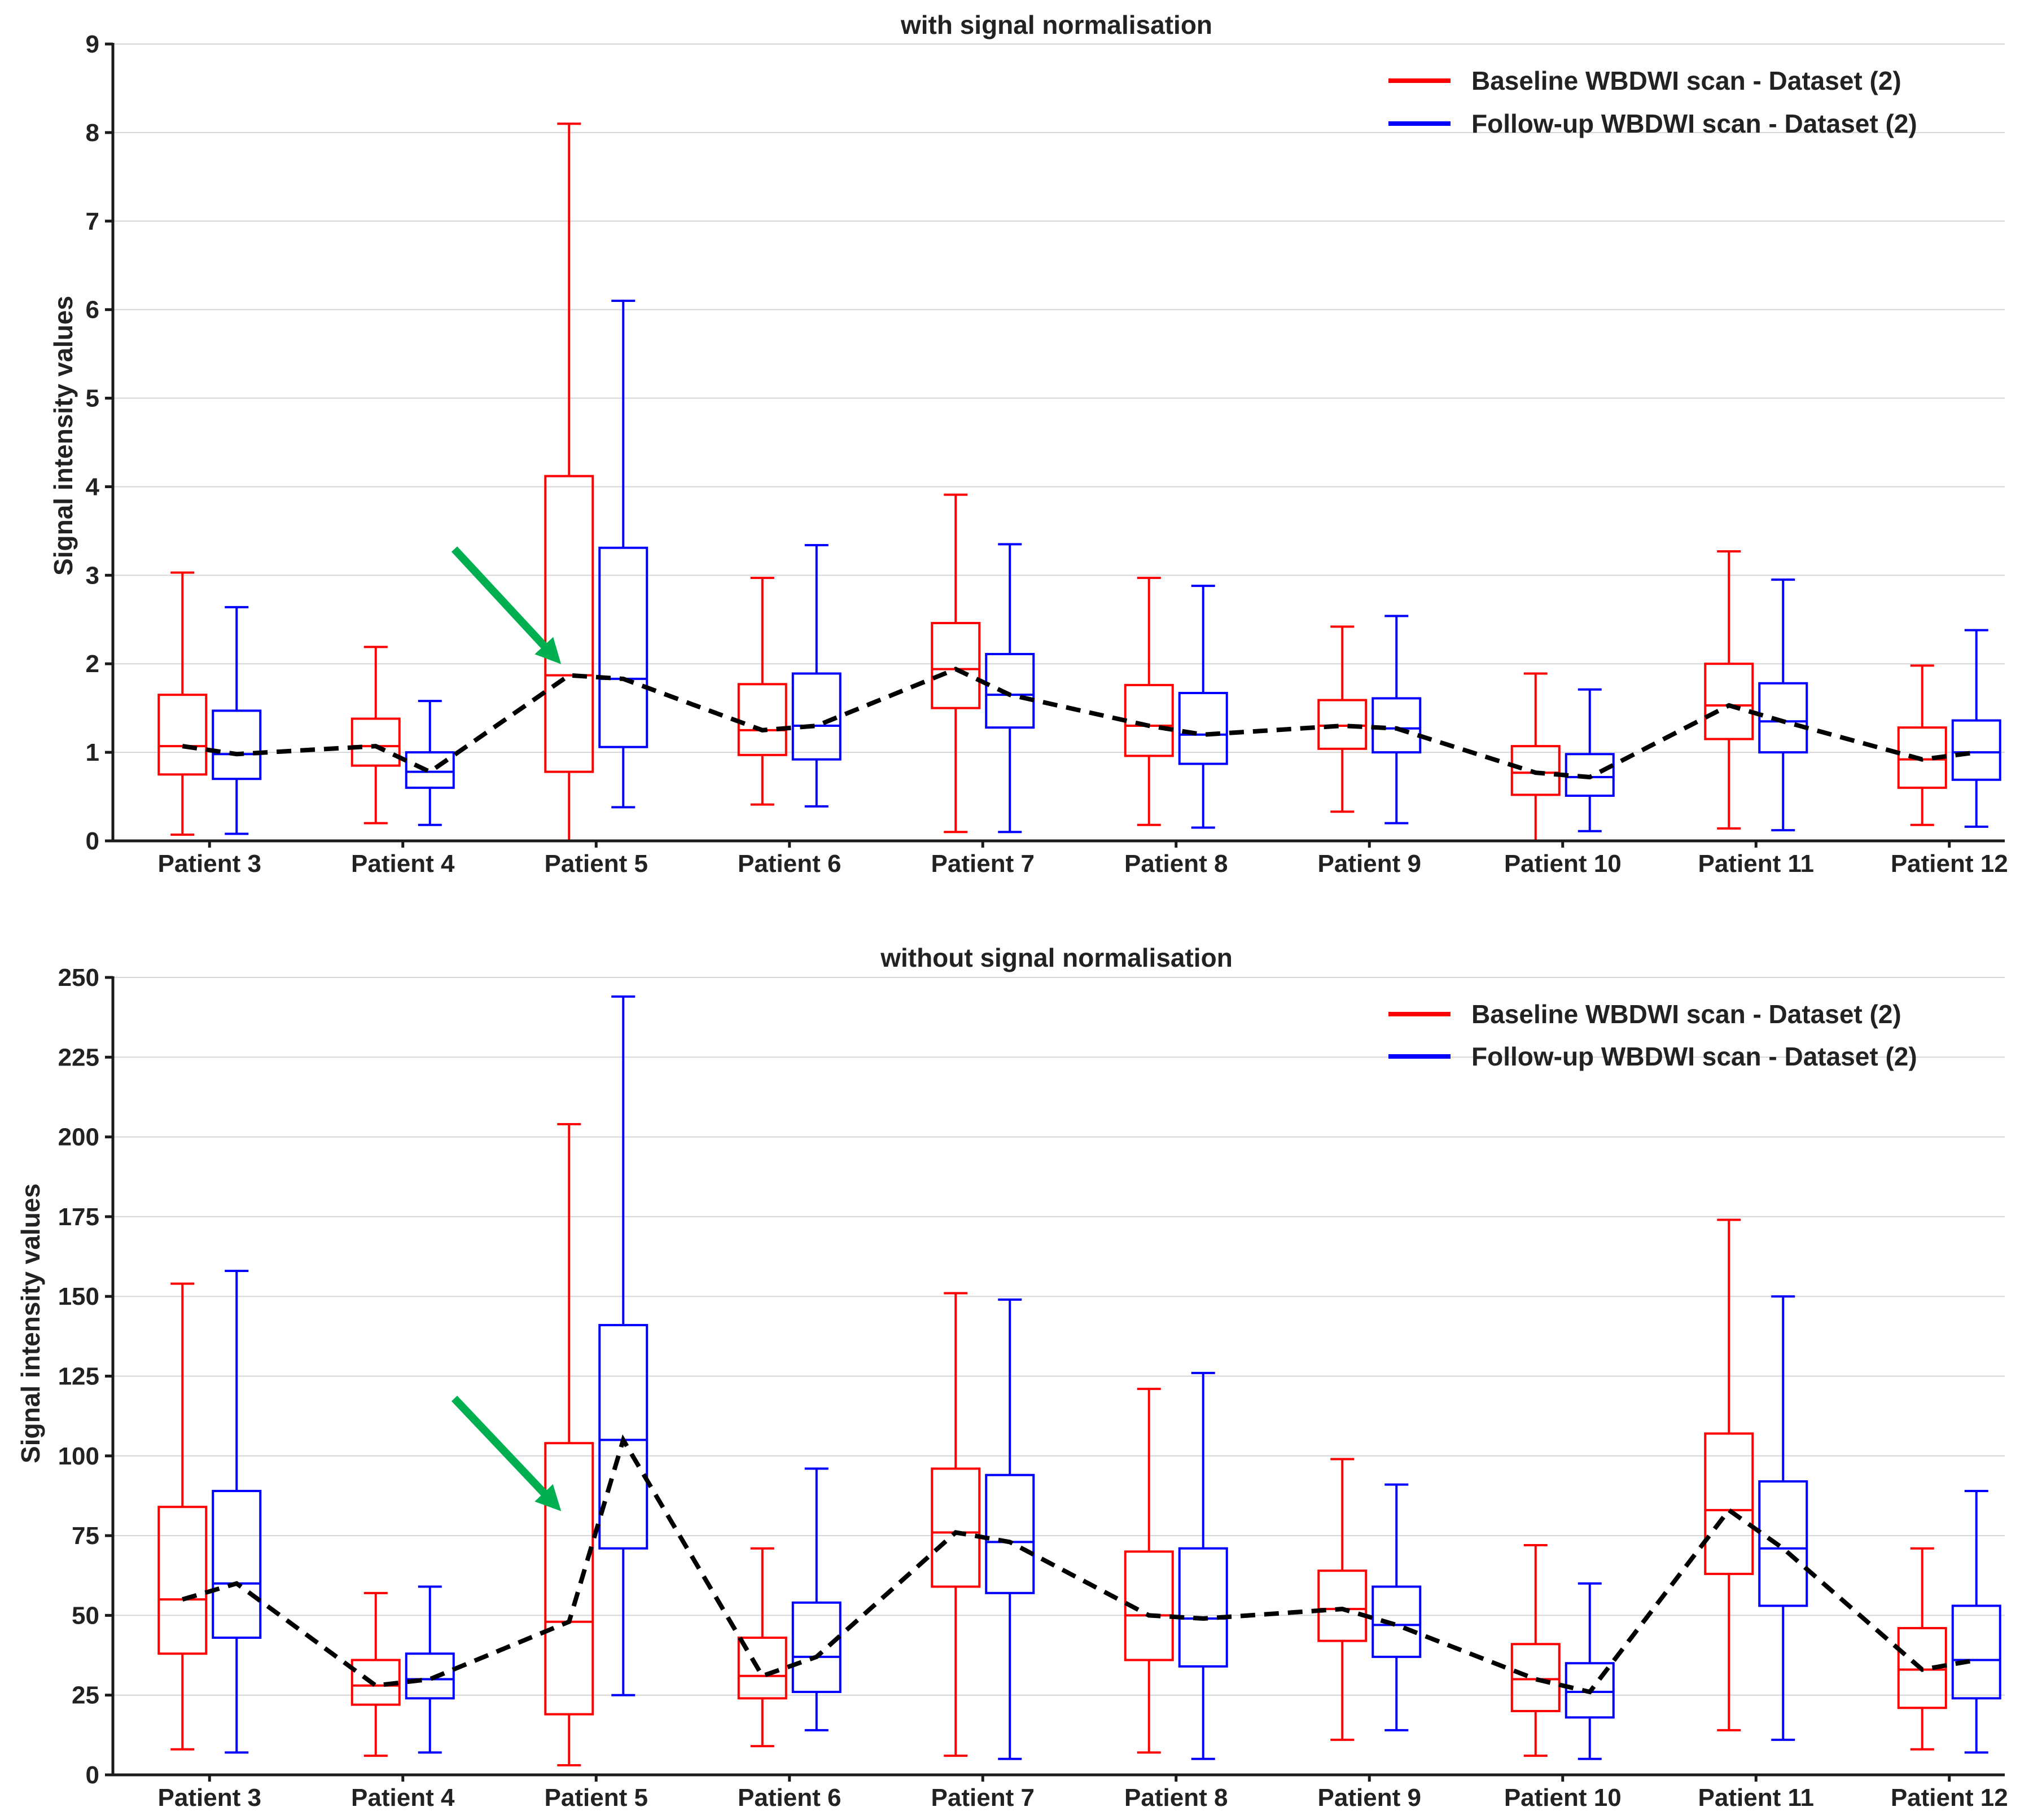 This screenshot has height=1820, width=2020. I want to click on y-tick-label: 125, so click(78, 1377).